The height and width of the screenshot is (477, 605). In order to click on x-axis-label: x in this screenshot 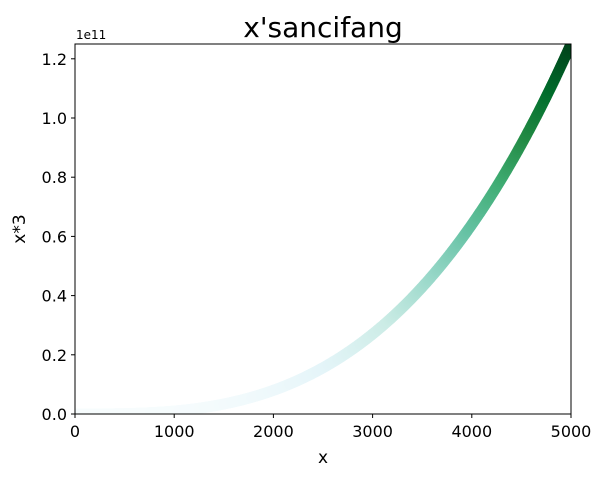, I will do `click(323, 458)`.